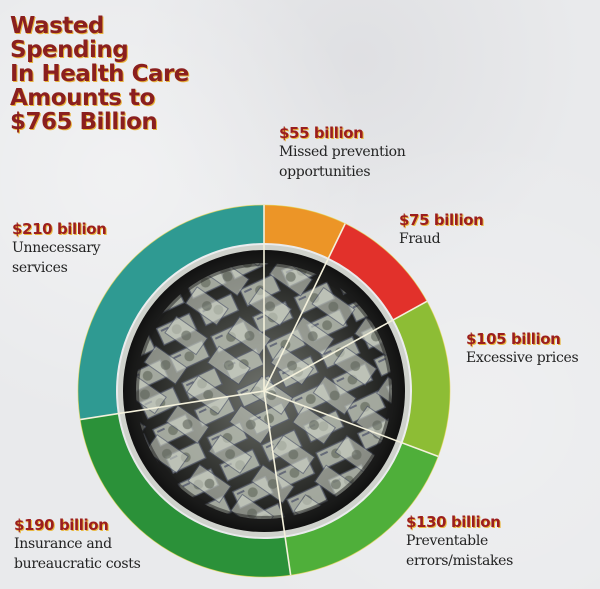 The image size is (600, 589). Describe the element at coordinates (99, 74) in the screenshot. I see `title-line-3: In Health Care` at that location.